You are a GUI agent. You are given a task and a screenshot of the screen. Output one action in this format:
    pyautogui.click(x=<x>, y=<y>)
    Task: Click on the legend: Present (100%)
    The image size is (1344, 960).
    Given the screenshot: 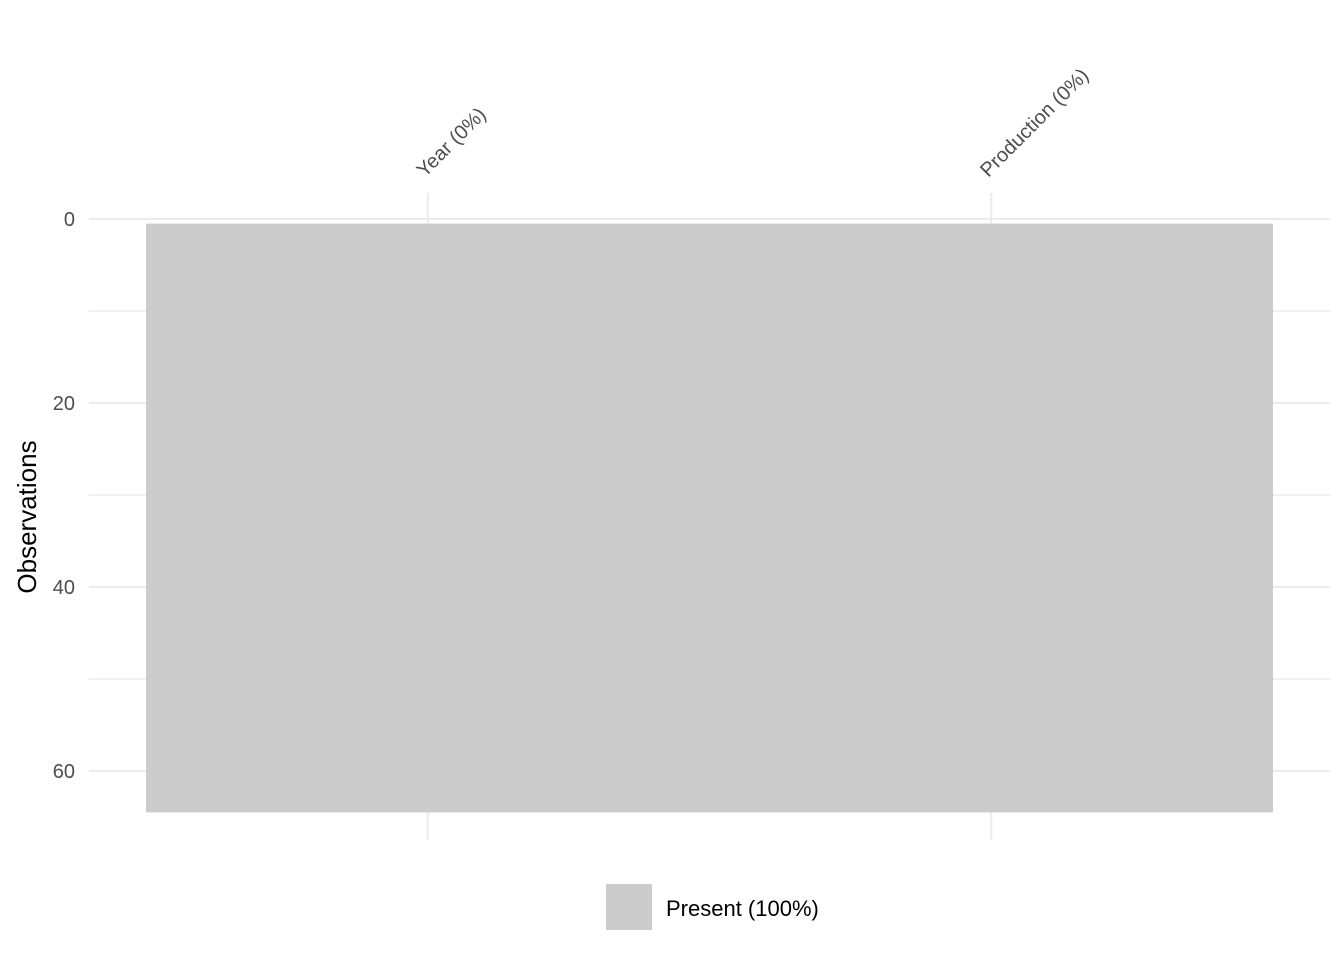 What is the action you would take?
    pyautogui.click(x=712, y=907)
    